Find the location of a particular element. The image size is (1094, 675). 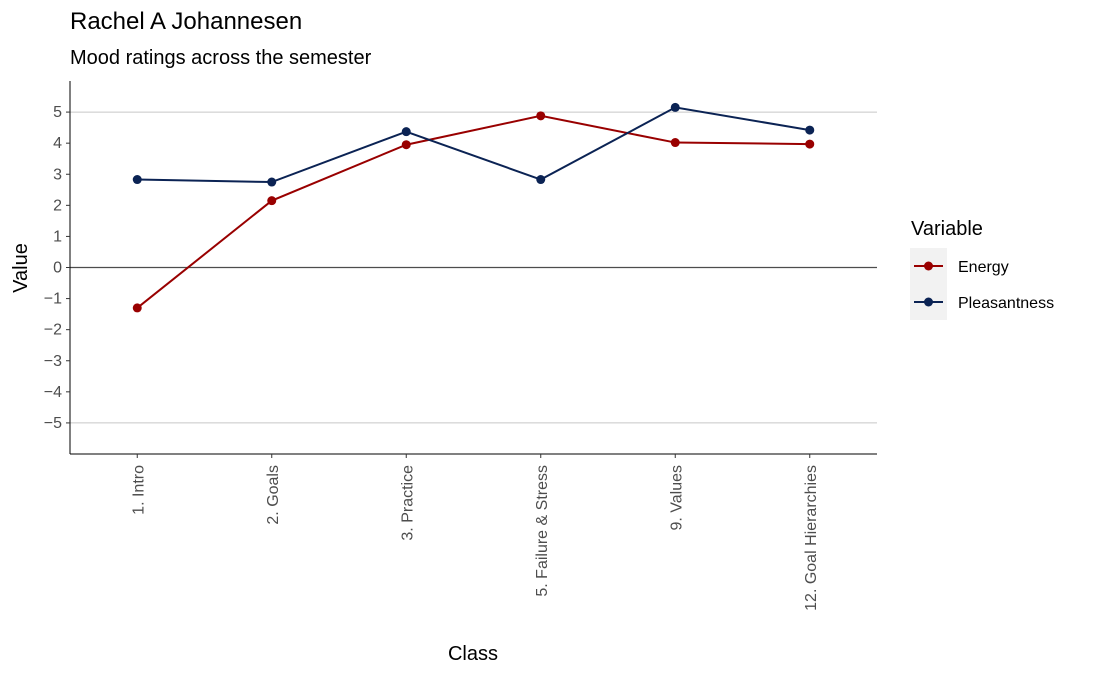

y-tick-label: −4 is located at coordinates (53, 392).